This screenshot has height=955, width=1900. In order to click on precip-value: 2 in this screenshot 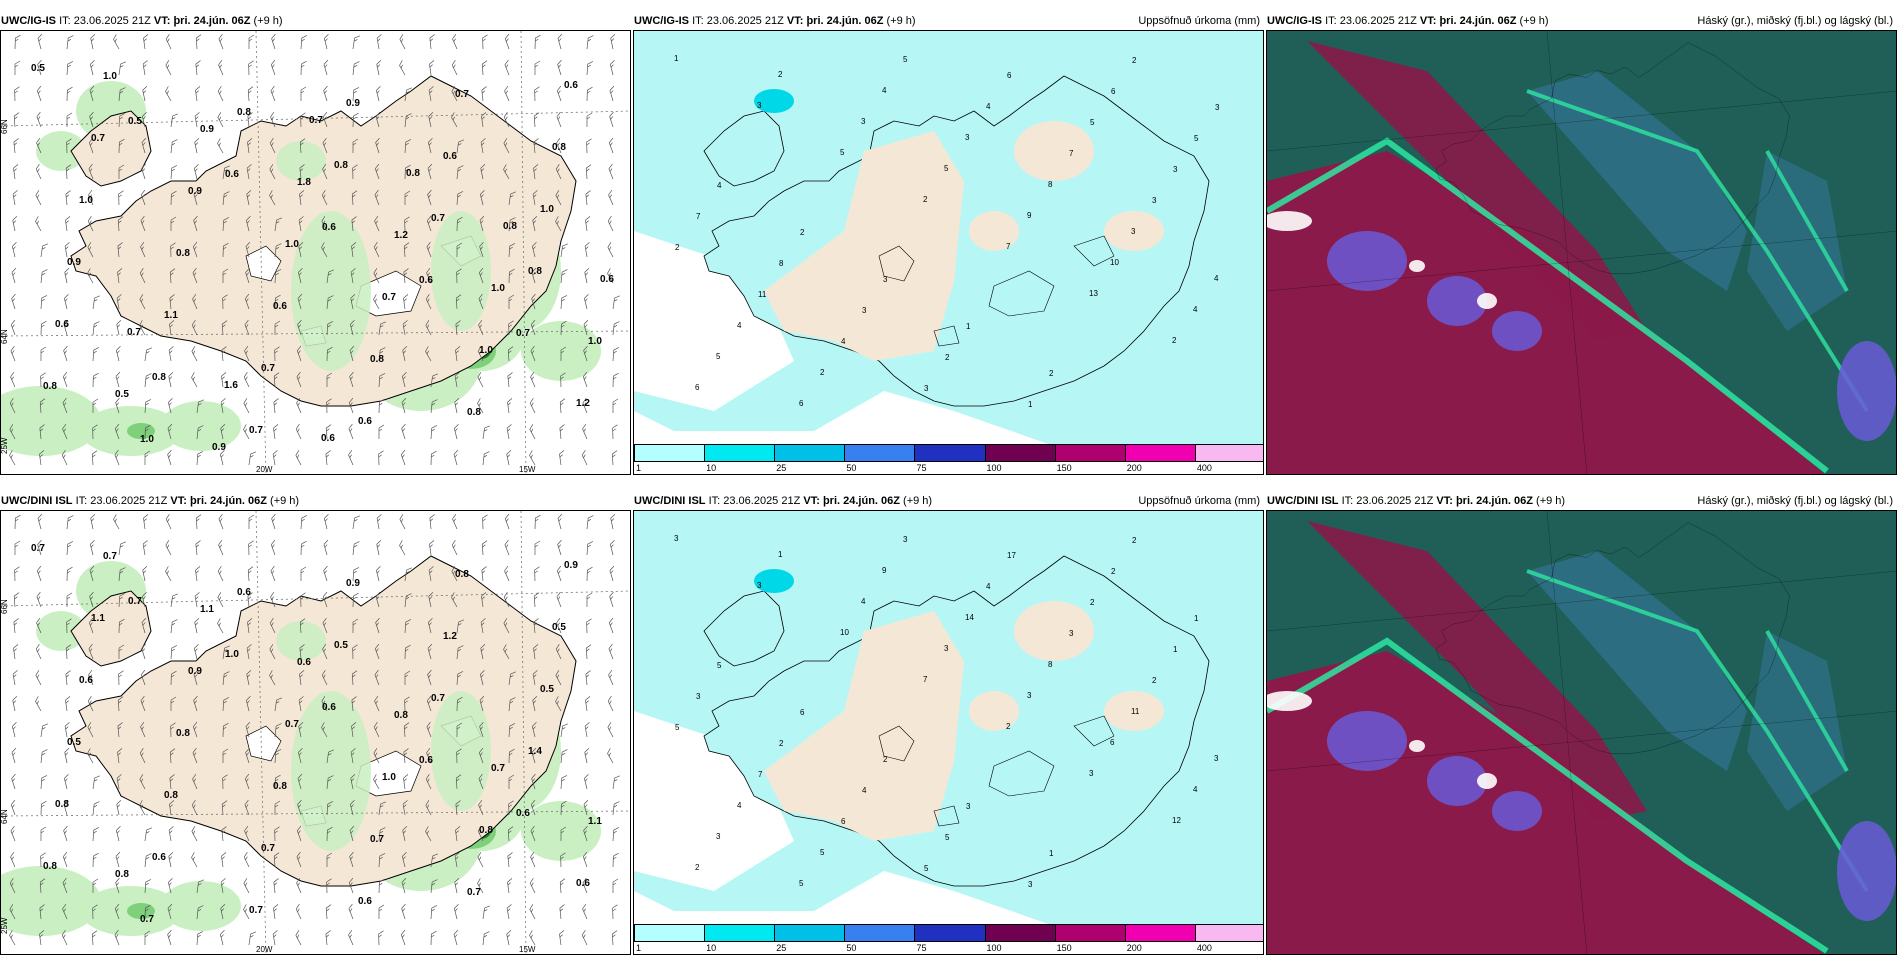, I will do `click(677, 247)`.